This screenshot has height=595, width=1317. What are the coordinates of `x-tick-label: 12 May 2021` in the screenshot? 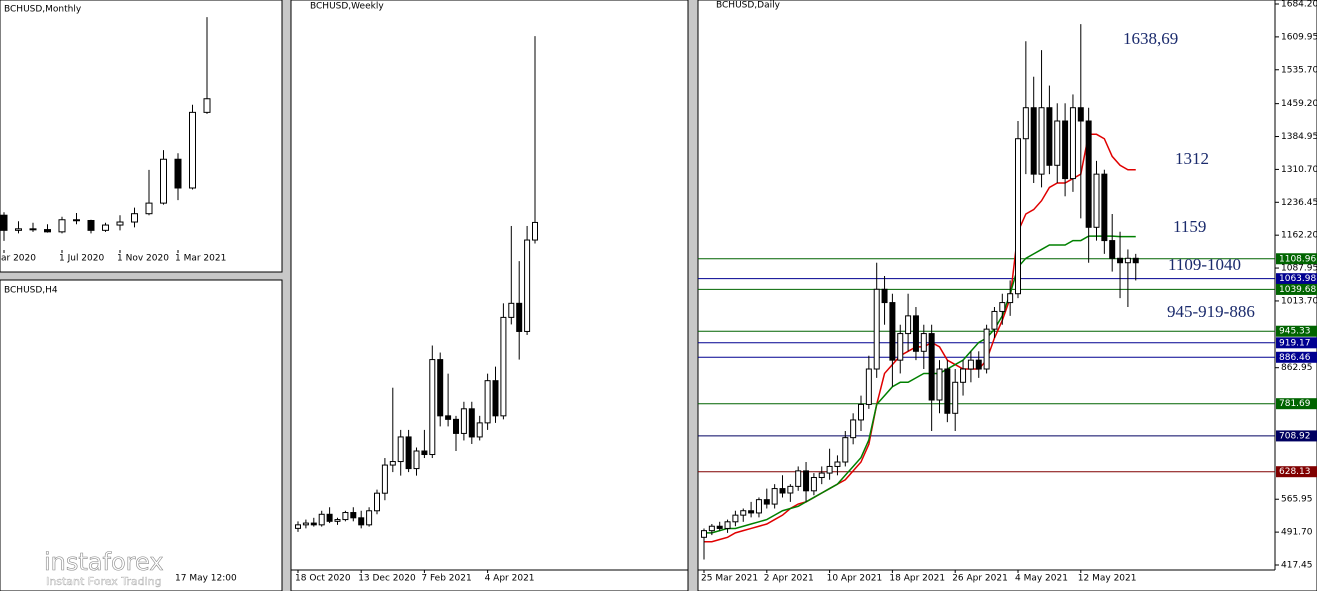 It's located at (1107, 579).